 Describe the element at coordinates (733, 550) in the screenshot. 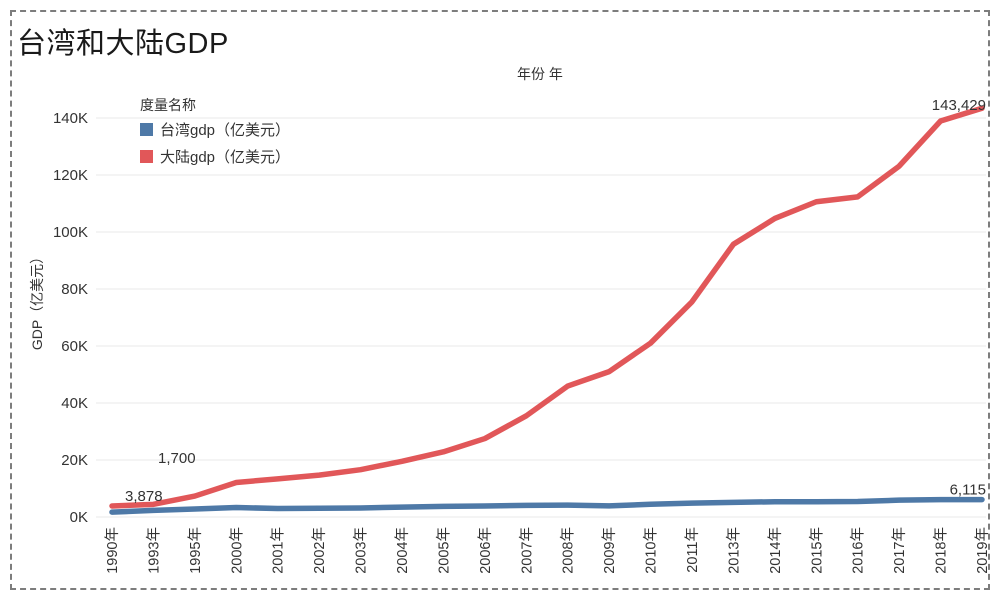

I see `x-tick-label: 2013年` at that location.